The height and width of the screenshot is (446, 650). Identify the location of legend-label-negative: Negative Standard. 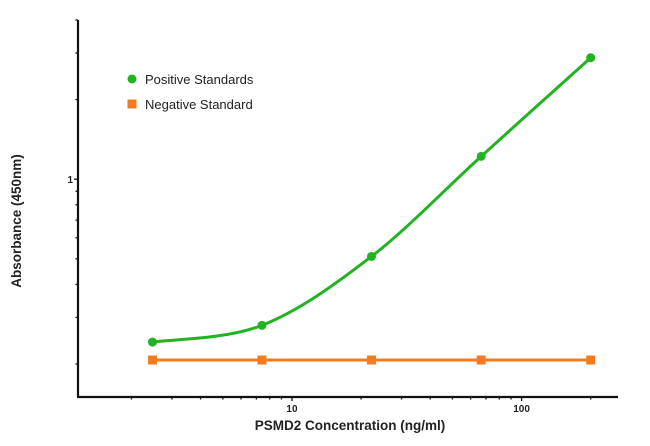
(199, 104).